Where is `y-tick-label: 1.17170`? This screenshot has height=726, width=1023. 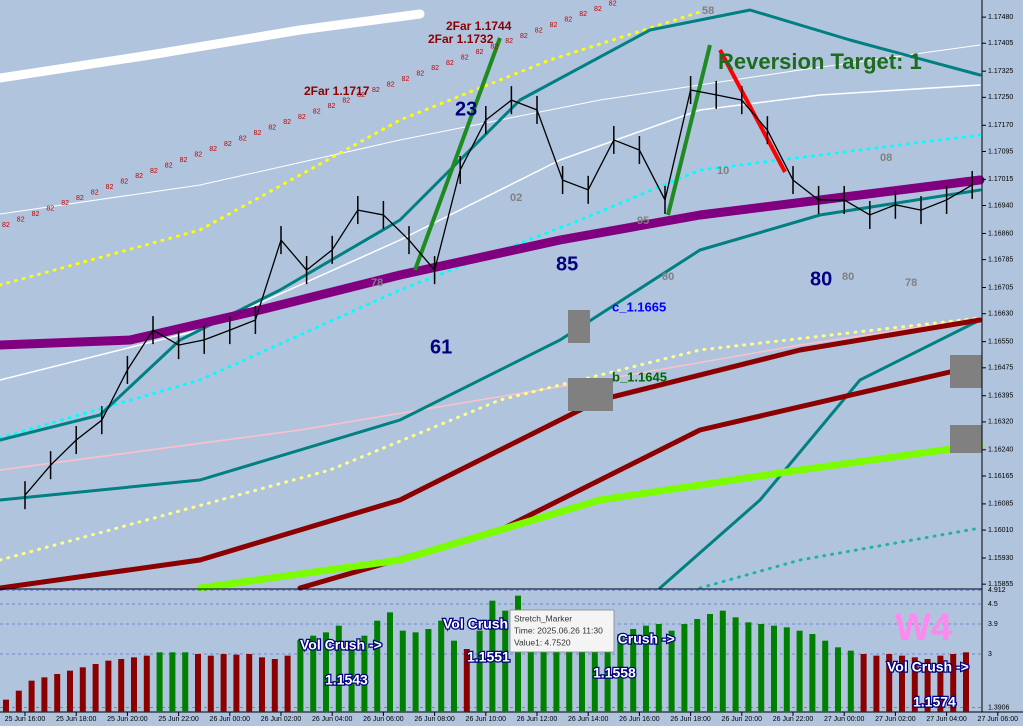 y-tick-label: 1.17170 is located at coordinates (1000, 125).